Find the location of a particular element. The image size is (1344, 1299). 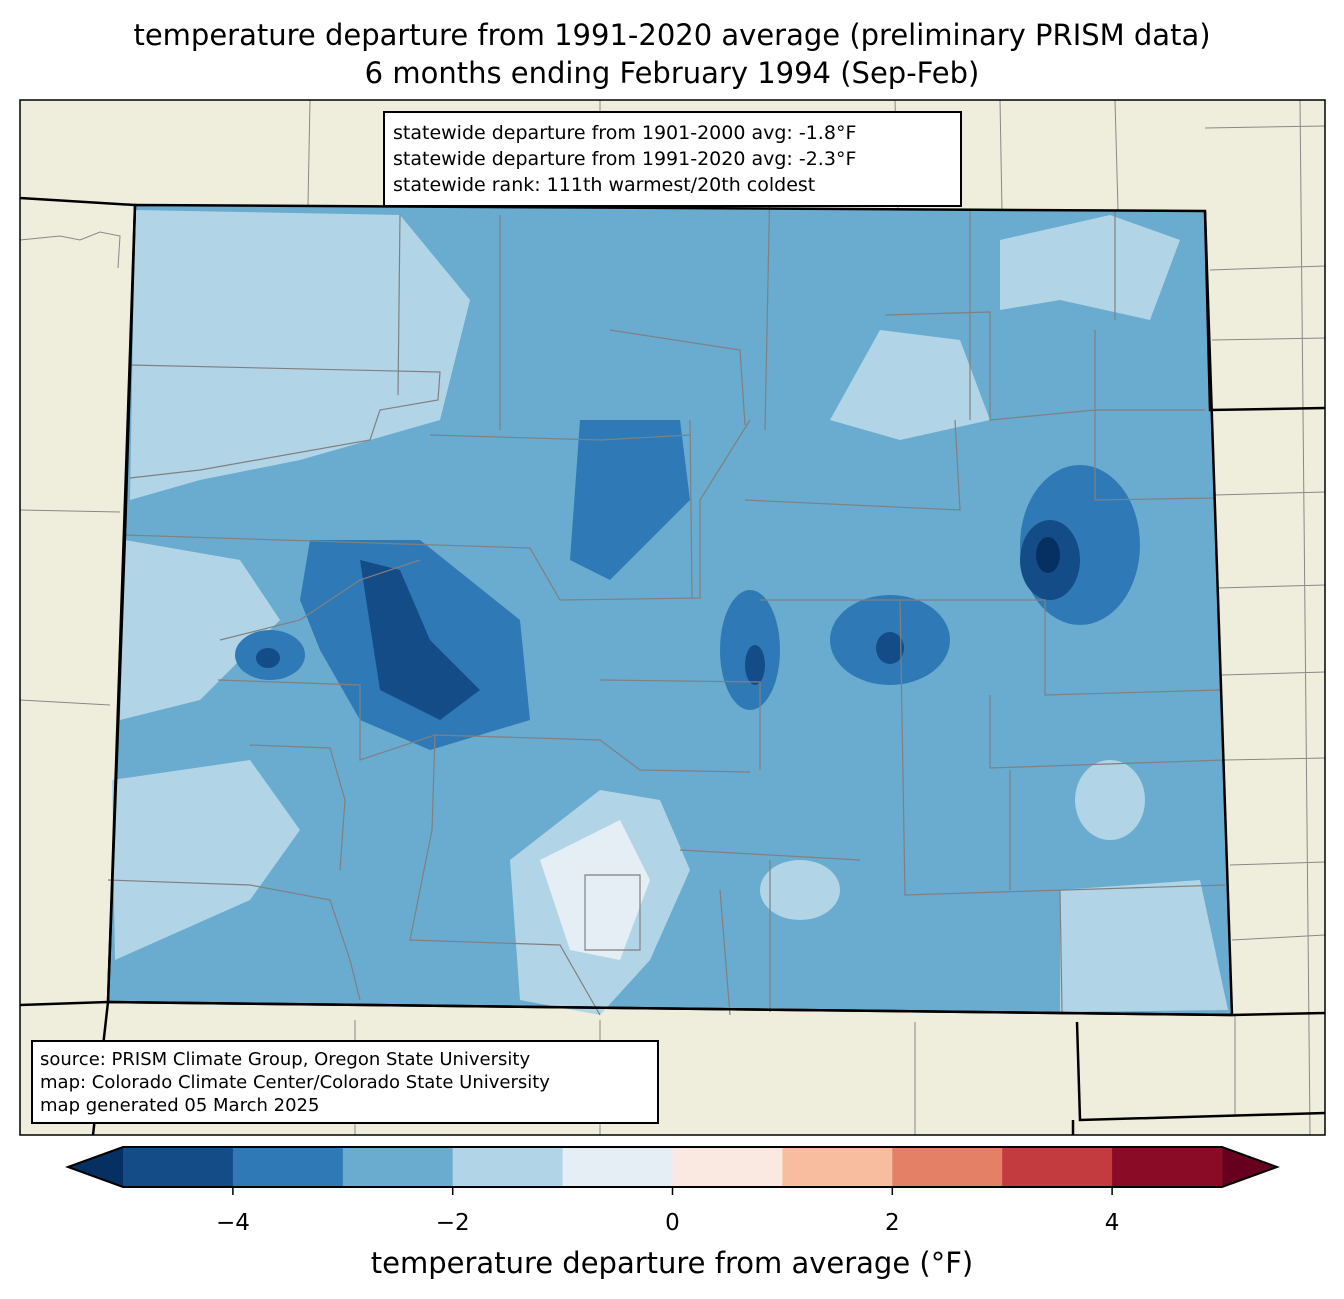

colorbar: −4 −2 0 2 4 is located at coordinates (672, 1191).